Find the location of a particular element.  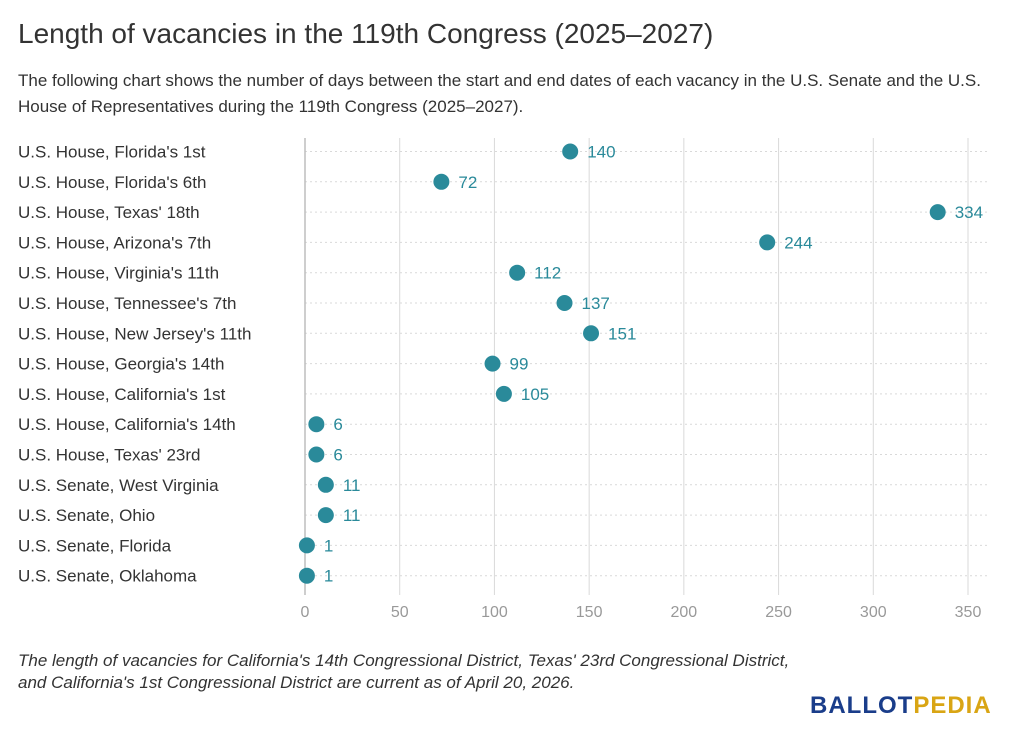

category-label: U.S. Senate, Ohio is located at coordinates (86, 515).